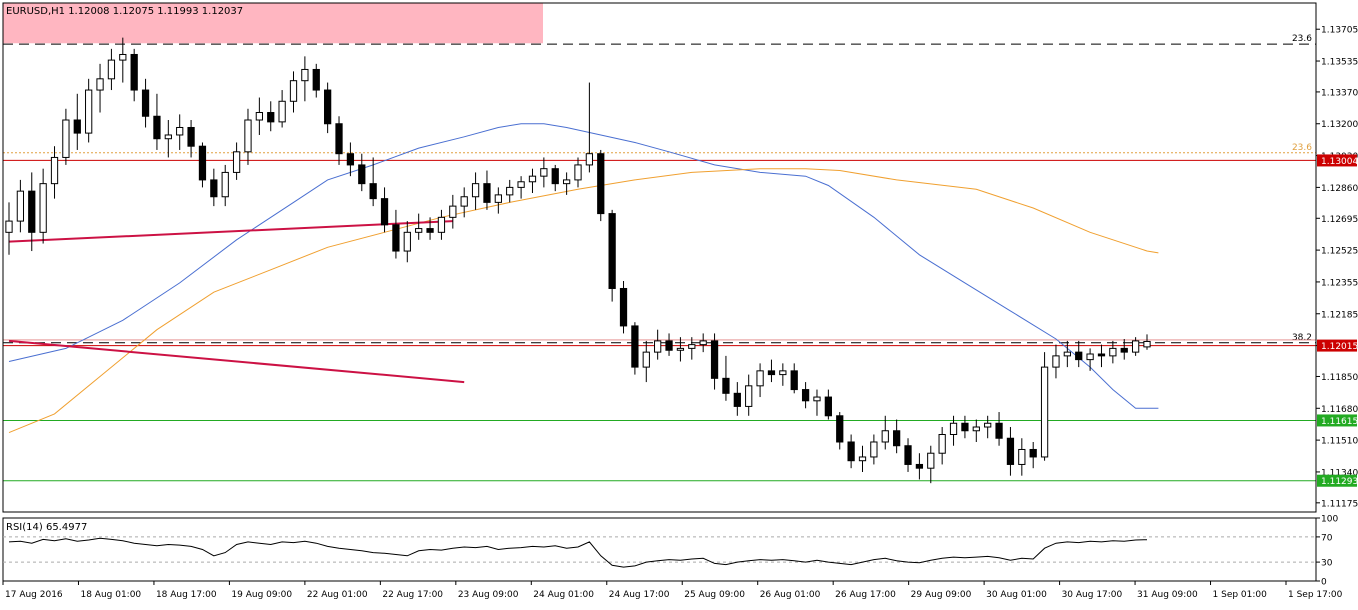 Image resolution: width=1358 pixels, height=610 pixels. Describe the element at coordinates (186, 595) in the screenshot. I see `time-tick-label: 18 Aug 17:00` at that location.